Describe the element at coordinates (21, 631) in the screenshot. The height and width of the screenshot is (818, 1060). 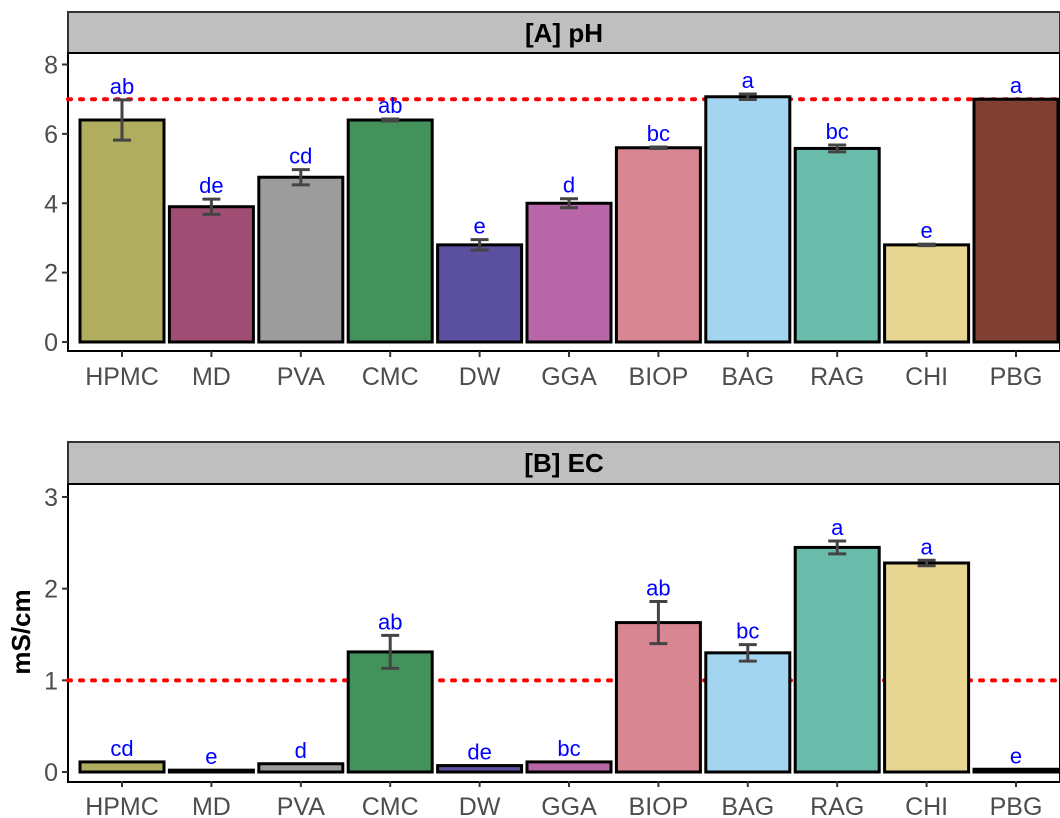
I see `panel-b-y-axis-title: mS/cm` at that location.